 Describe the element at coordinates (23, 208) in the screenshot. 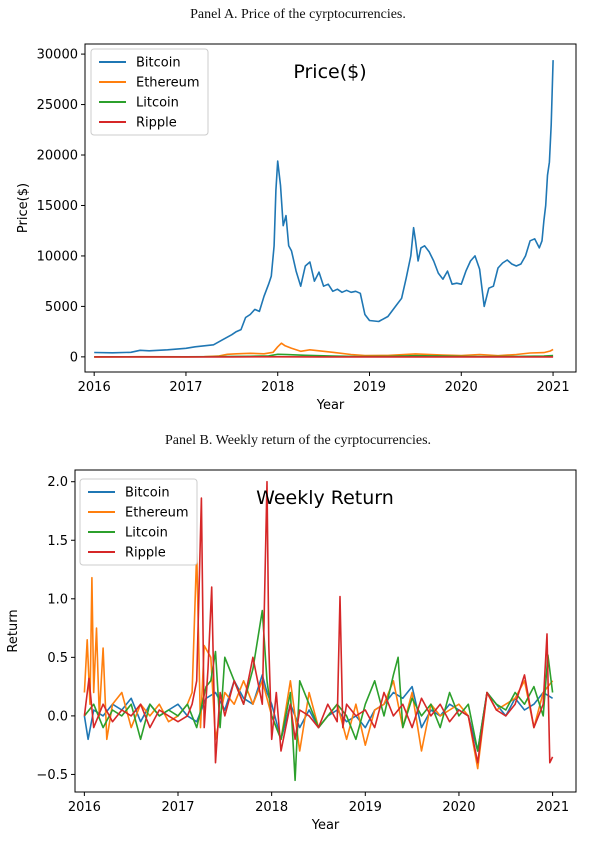

I see `y-axis-label: Price($)` at that location.